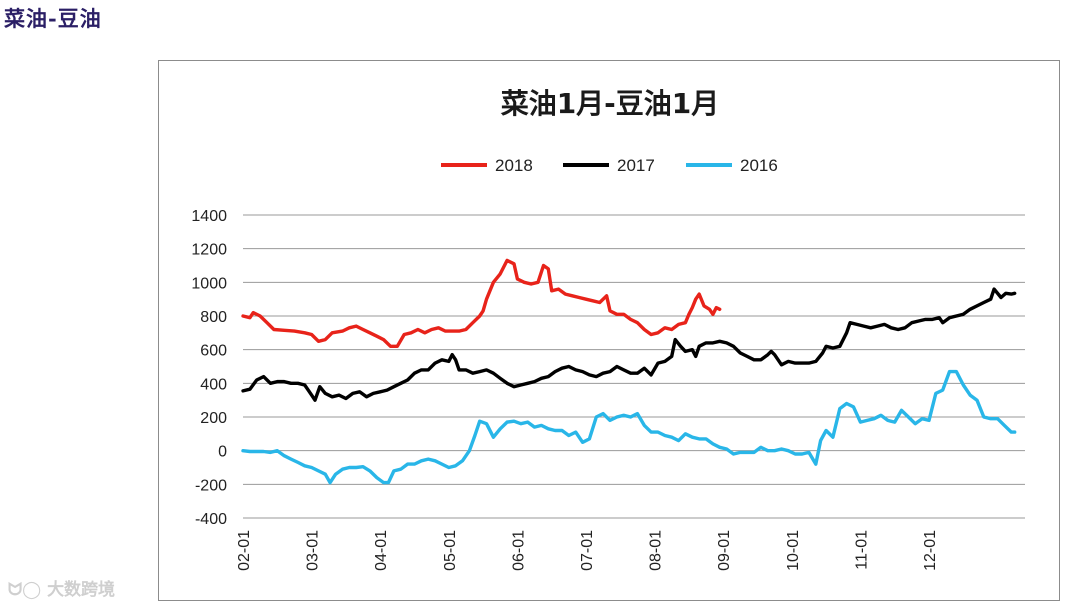  I want to click on series-line-2017, so click(629, 344).